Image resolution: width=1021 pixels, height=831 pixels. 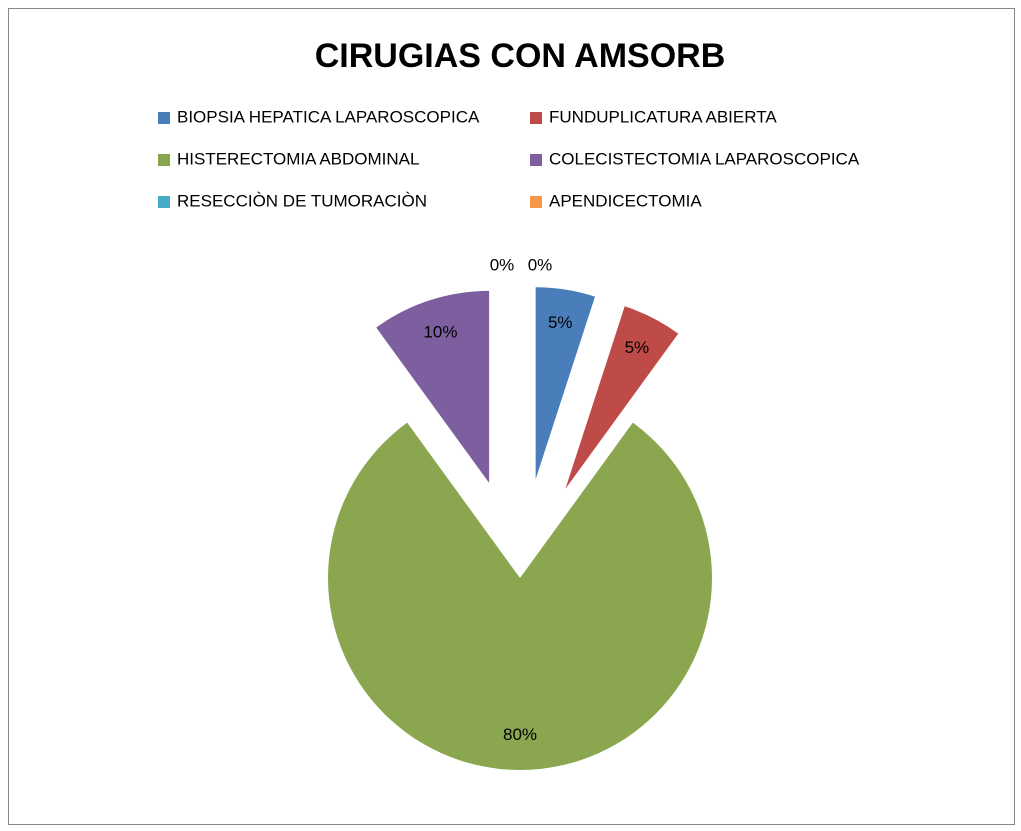 I want to click on slice-label: 80%, so click(x=520, y=734).